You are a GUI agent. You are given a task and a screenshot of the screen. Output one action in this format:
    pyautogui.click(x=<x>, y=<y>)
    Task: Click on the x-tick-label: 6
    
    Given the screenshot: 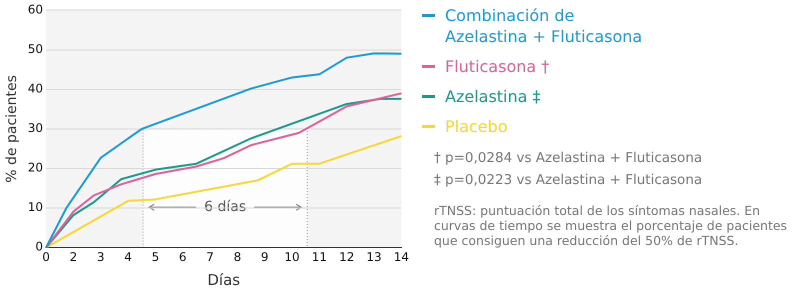 What is the action you would take?
    pyautogui.click(x=182, y=257)
    